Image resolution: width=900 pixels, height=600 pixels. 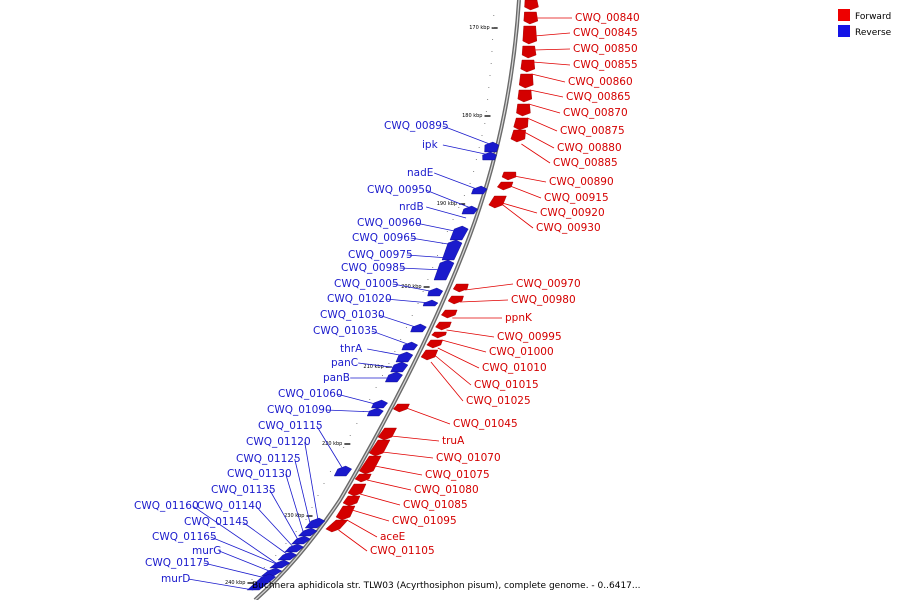 What do you see at coordinates (446, 490) in the screenshot?
I see `gene-label-cwq-01080: CWQ_01080` at bounding box center [446, 490].